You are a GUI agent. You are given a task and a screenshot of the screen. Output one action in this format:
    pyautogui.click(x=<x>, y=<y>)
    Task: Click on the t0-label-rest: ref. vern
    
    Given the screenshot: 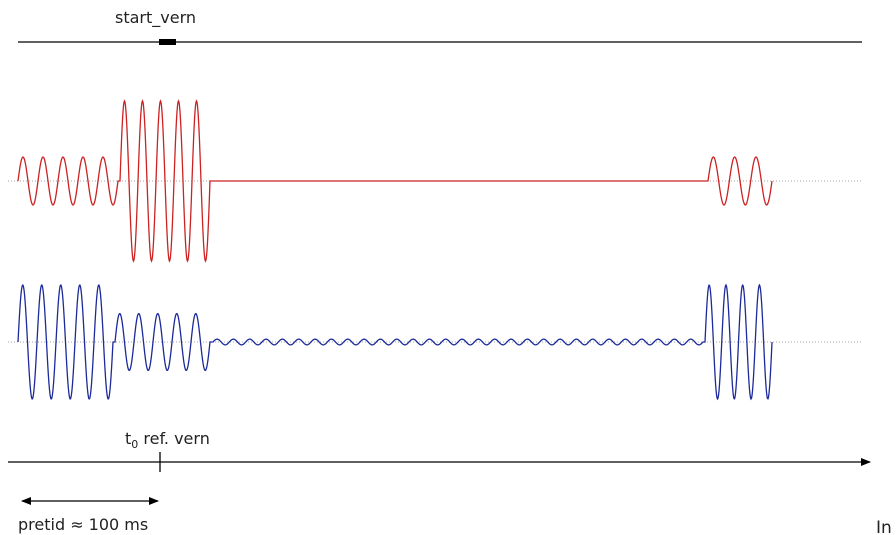 What is the action you would take?
    pyautogui.click(x=174, y=438)
    